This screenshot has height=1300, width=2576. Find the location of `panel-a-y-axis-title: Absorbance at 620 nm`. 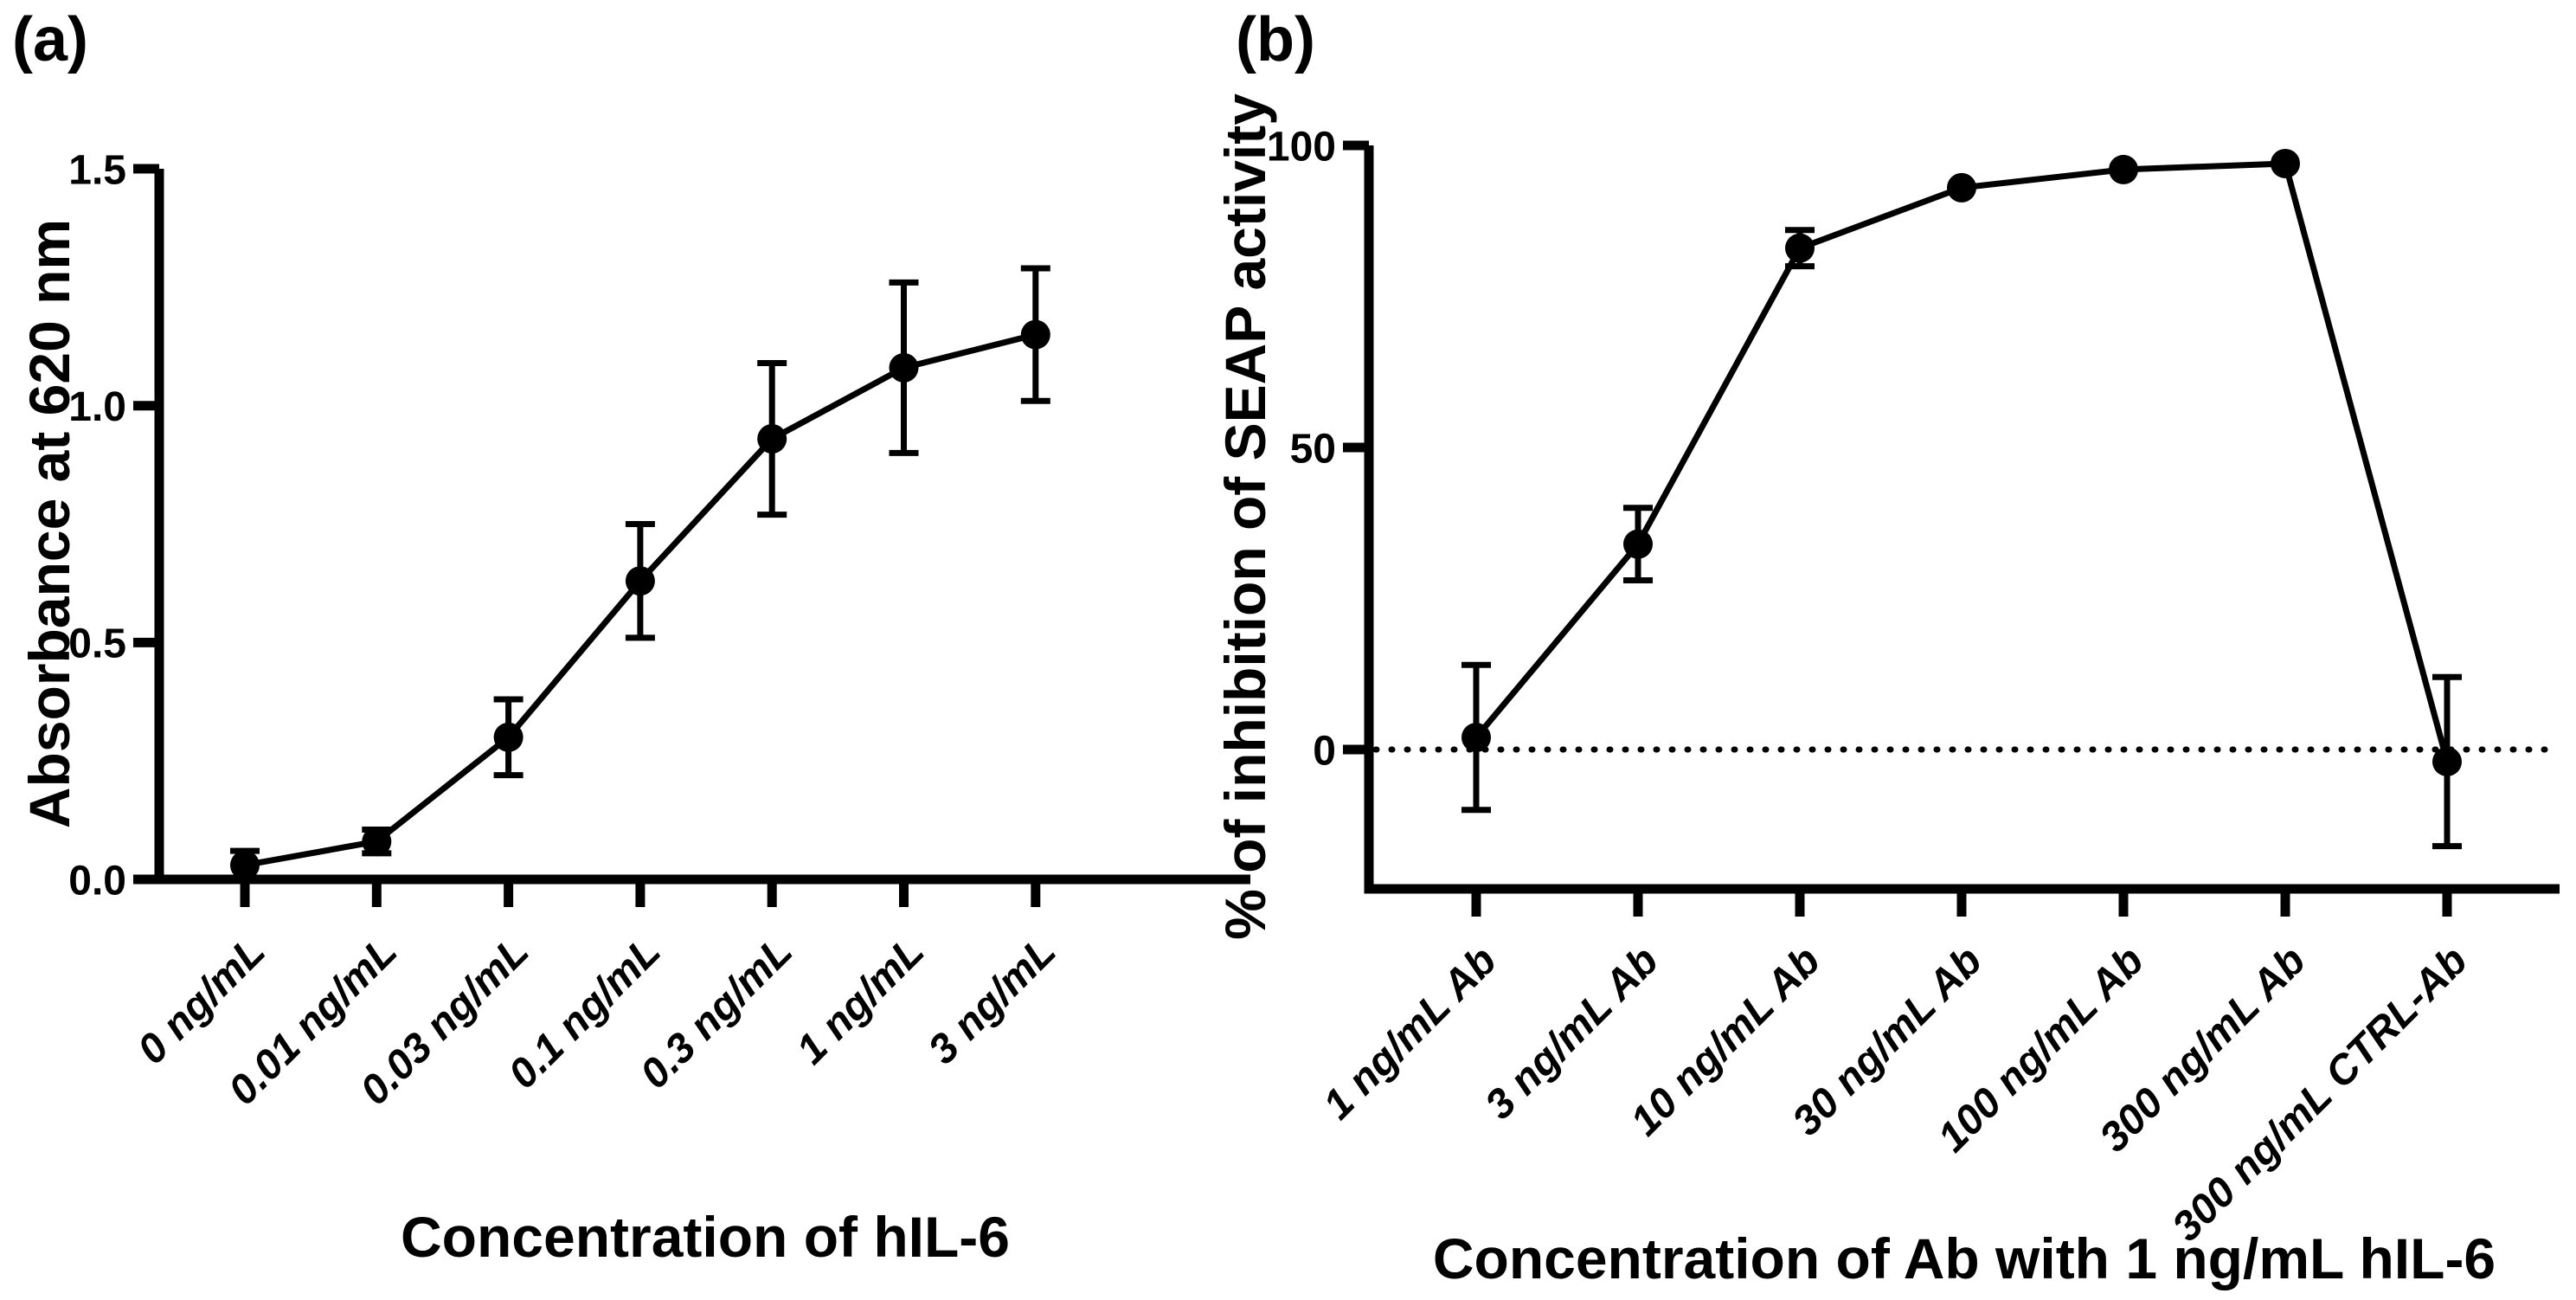

panel-a-y-axis-title: Absorbance at 620 nm is located at coordinates (49, 524).